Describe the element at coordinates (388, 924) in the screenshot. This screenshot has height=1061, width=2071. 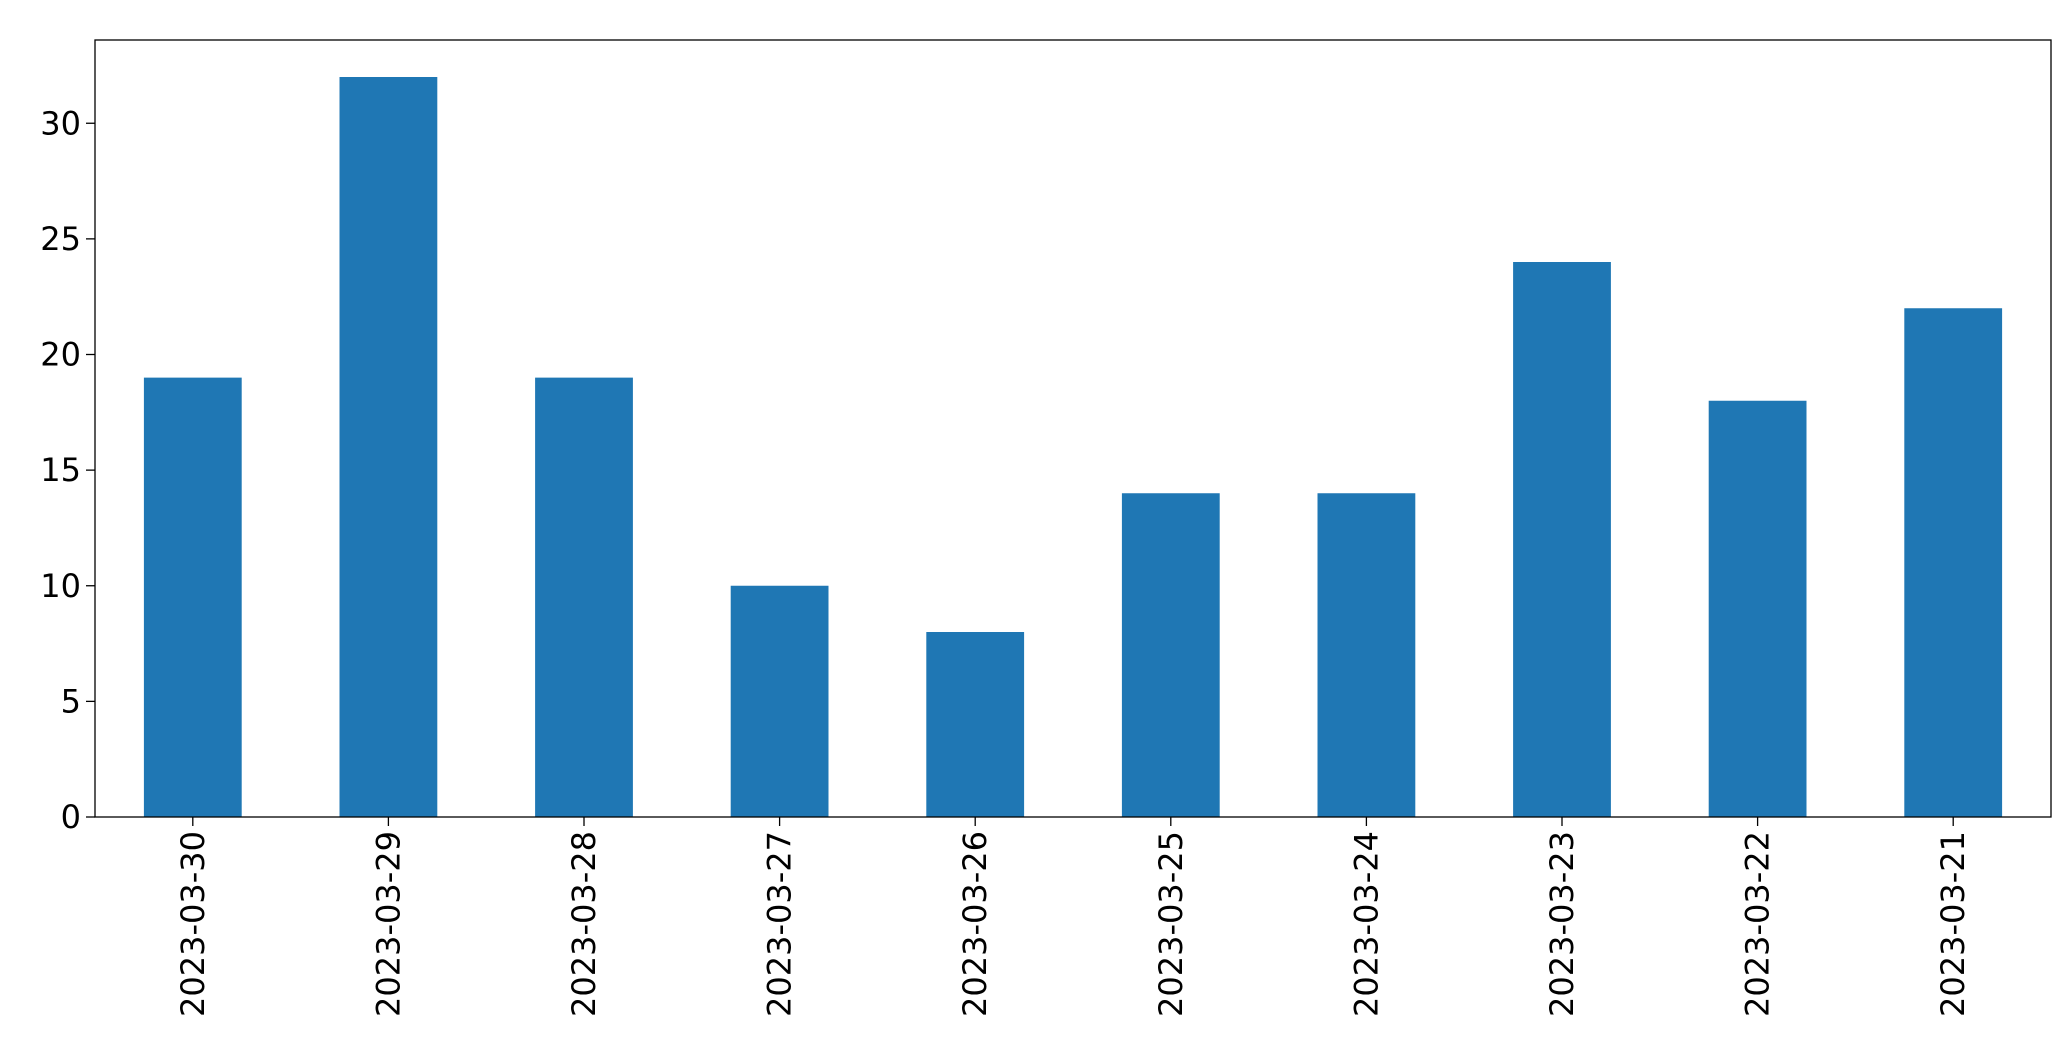
I see `x-tick-label: 2023-03-29` at that location.